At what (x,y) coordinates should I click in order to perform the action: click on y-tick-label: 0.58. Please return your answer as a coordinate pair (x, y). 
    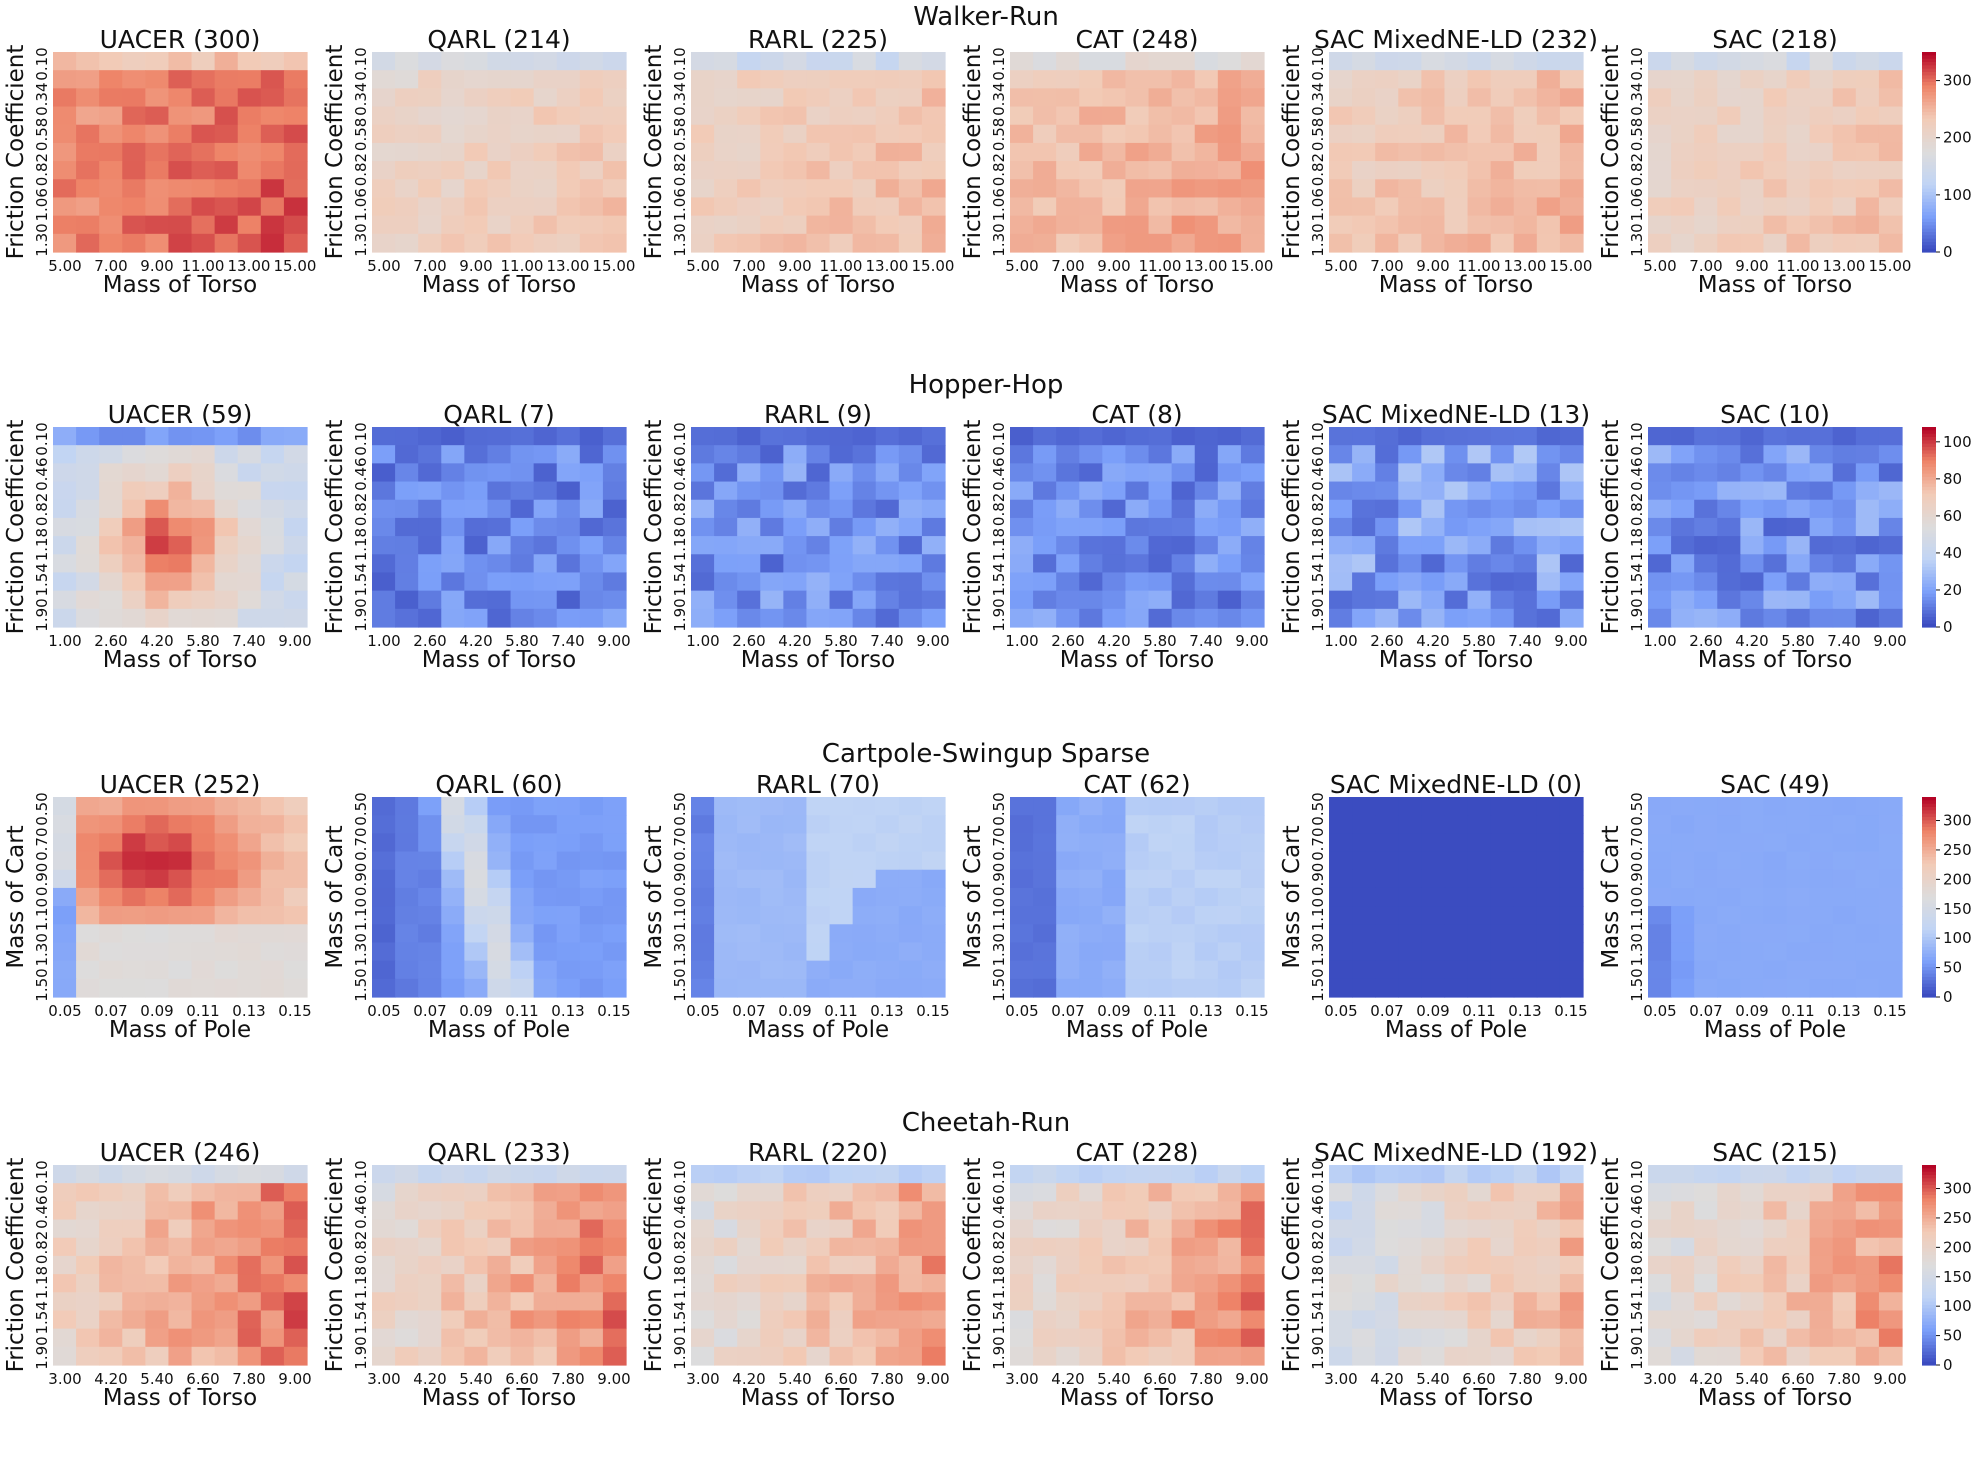
    Looking at the image, I should click on (1318, 134).